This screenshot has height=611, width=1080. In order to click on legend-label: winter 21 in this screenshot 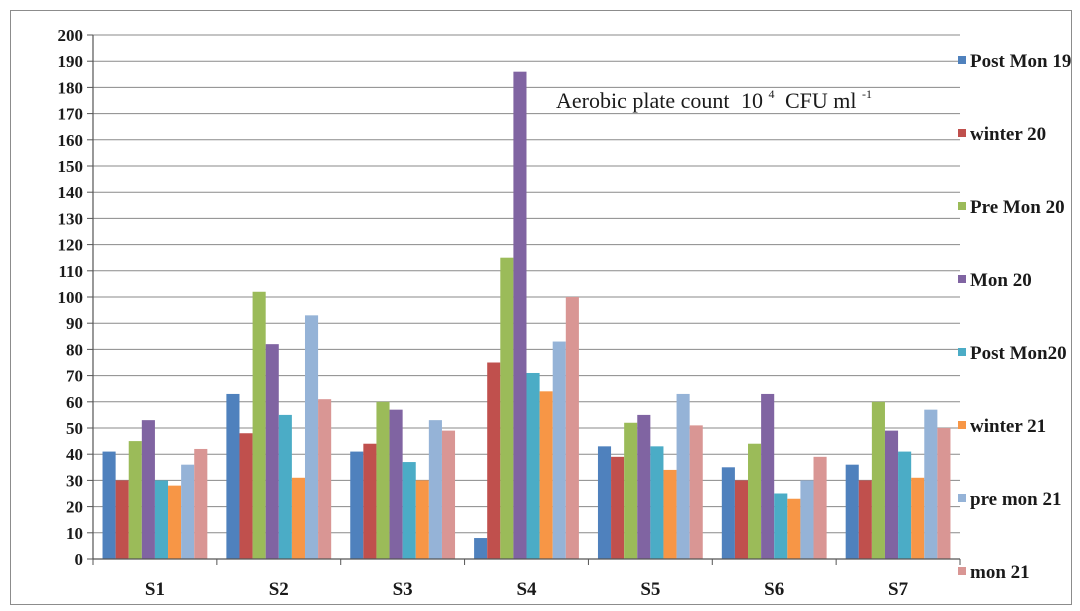, I will do `click(1008, 426)`.